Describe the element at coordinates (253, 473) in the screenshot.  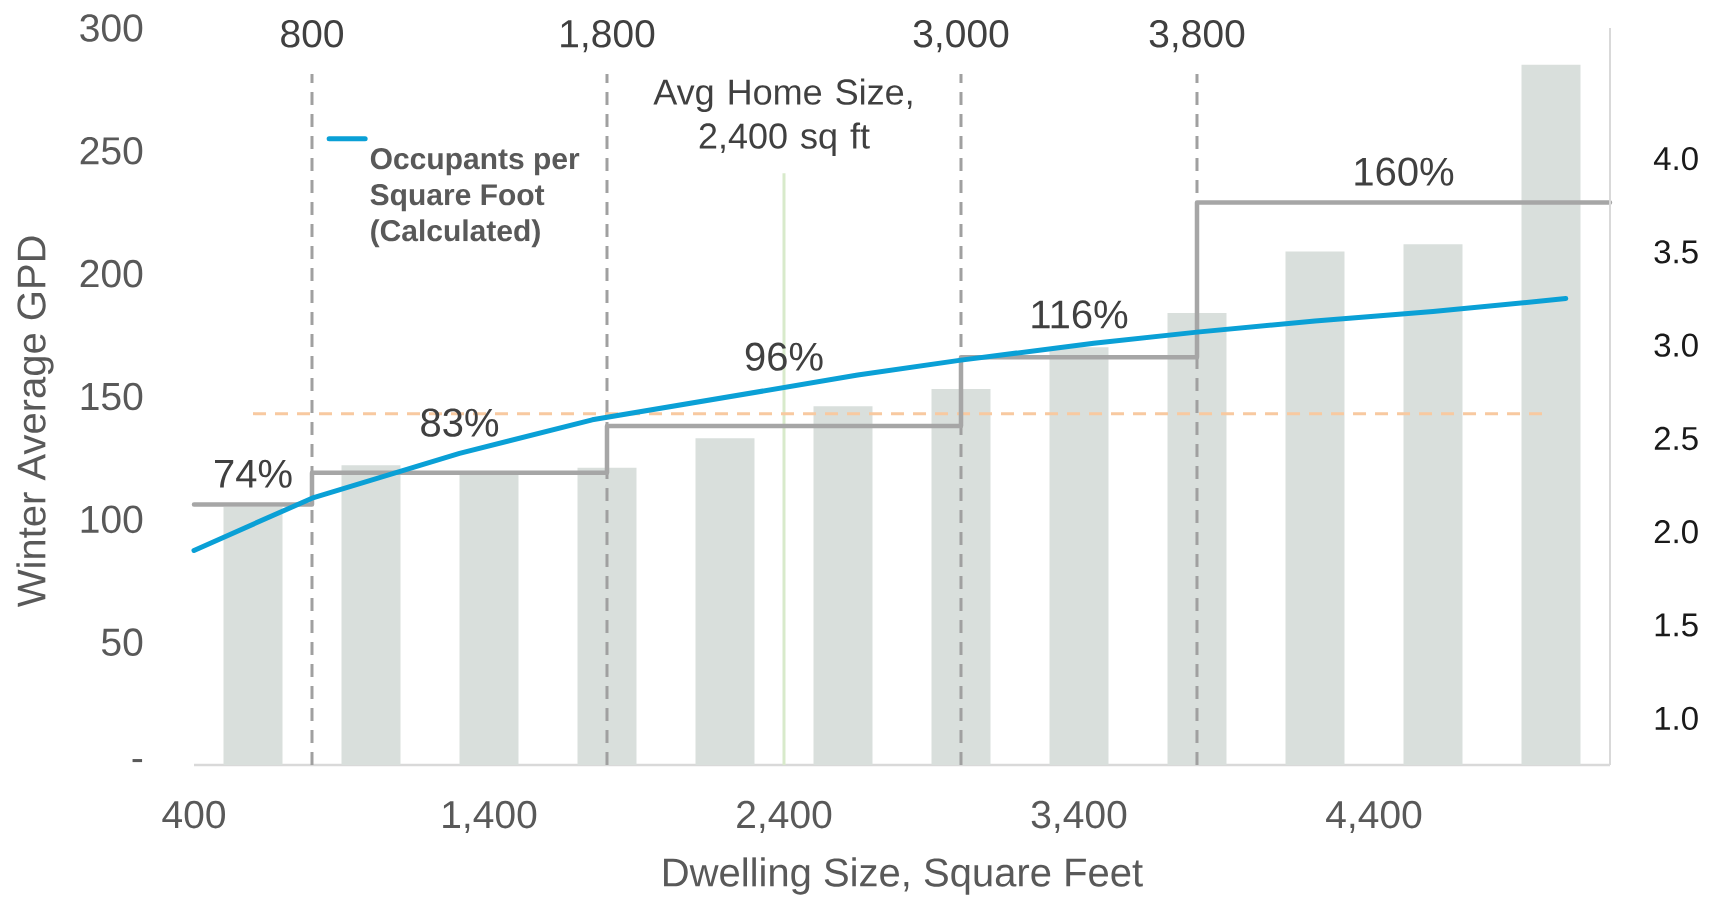
I see `annotation: 74%` at that location.